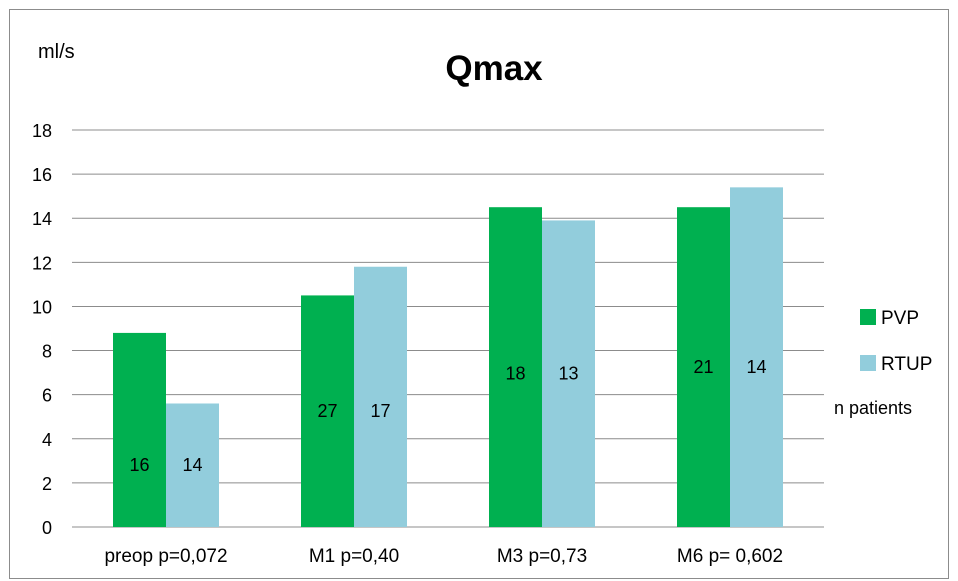 This screenshot has width=958, height=581. Describe the element at coordinates (56, 52) in the screenshot. I see `y-axis-label: ml/s` at that location.